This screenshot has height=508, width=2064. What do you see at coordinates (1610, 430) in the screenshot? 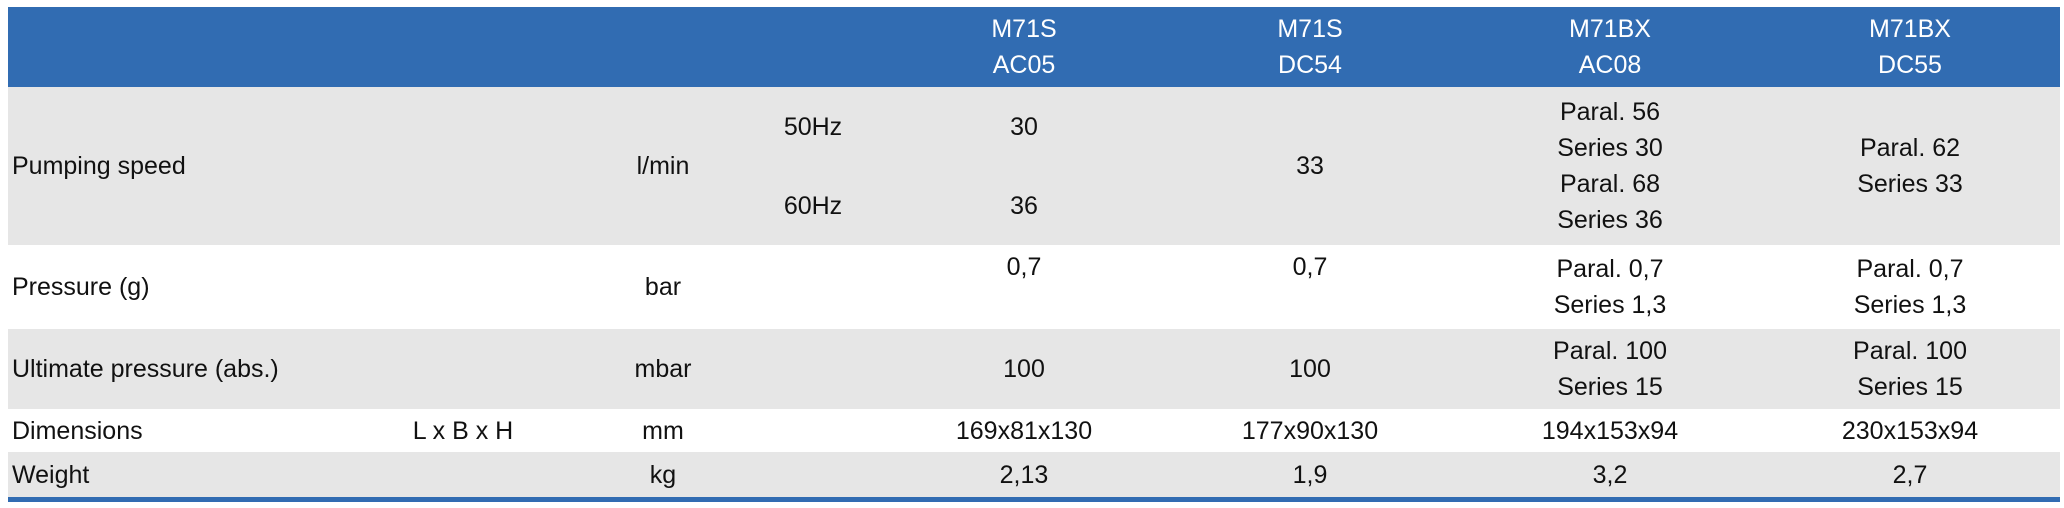
I see `value-cell-model-3: 194x153x94` at bounding box center [1610, 430].